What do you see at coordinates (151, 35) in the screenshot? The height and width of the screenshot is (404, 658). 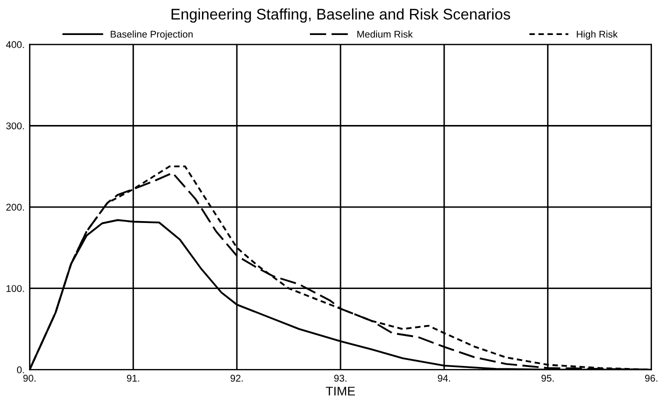 I see `legend-label: Baseline Projection` at bounding box center [151, 35].